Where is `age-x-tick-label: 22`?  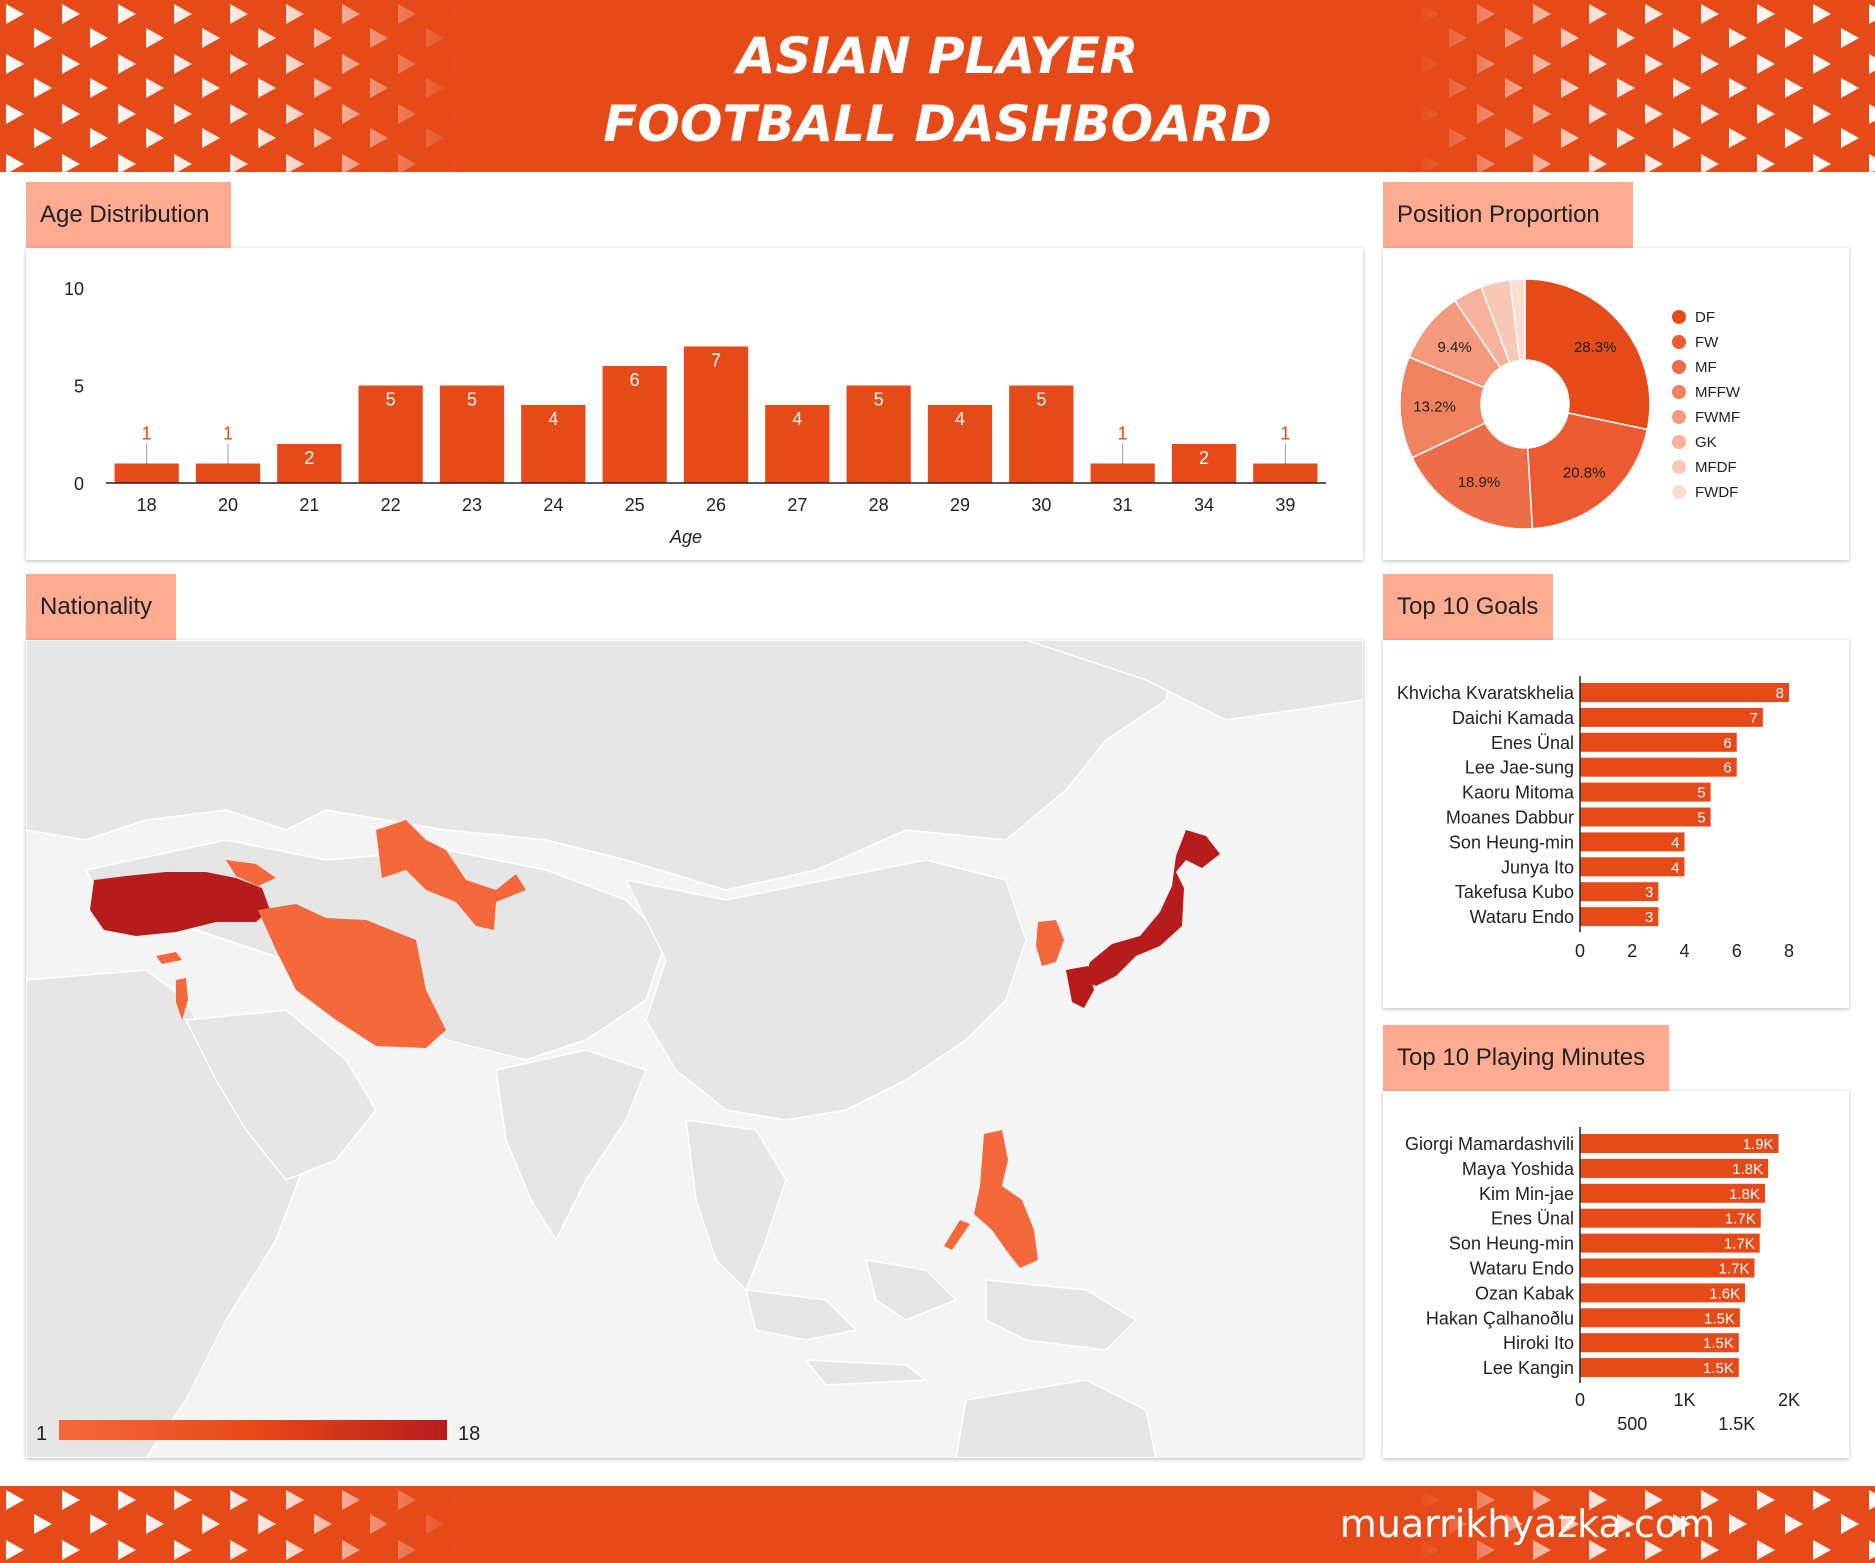 age-x-tick-label: 22 is located at coordinates (391, 505).